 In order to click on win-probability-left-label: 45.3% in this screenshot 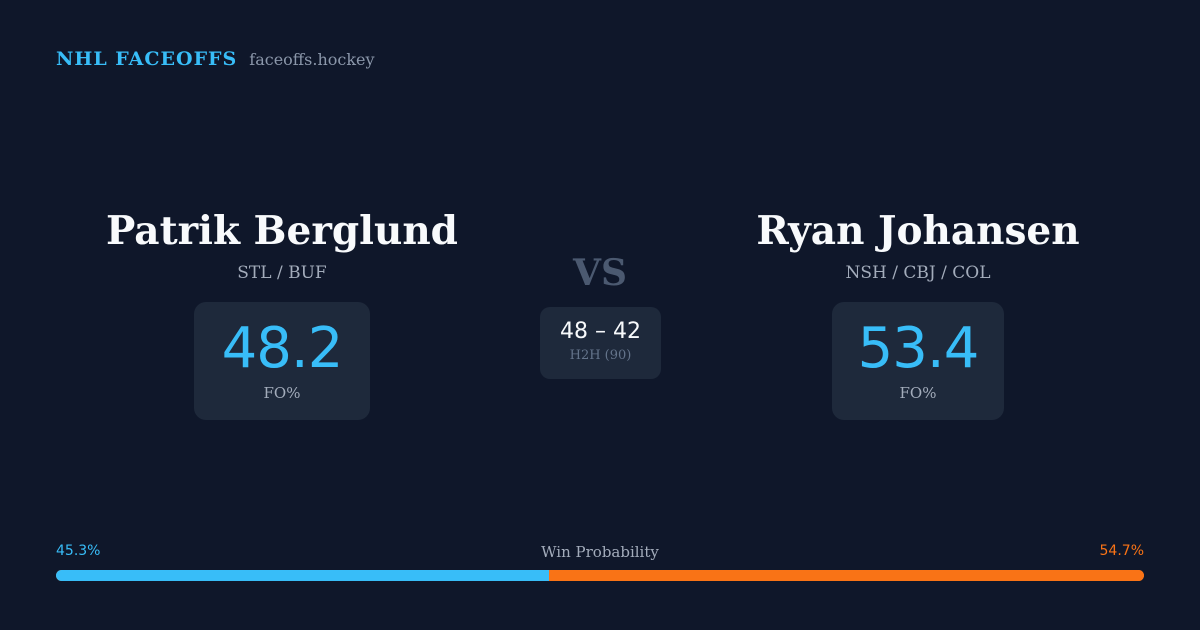, I will do `click(78, 551)`.